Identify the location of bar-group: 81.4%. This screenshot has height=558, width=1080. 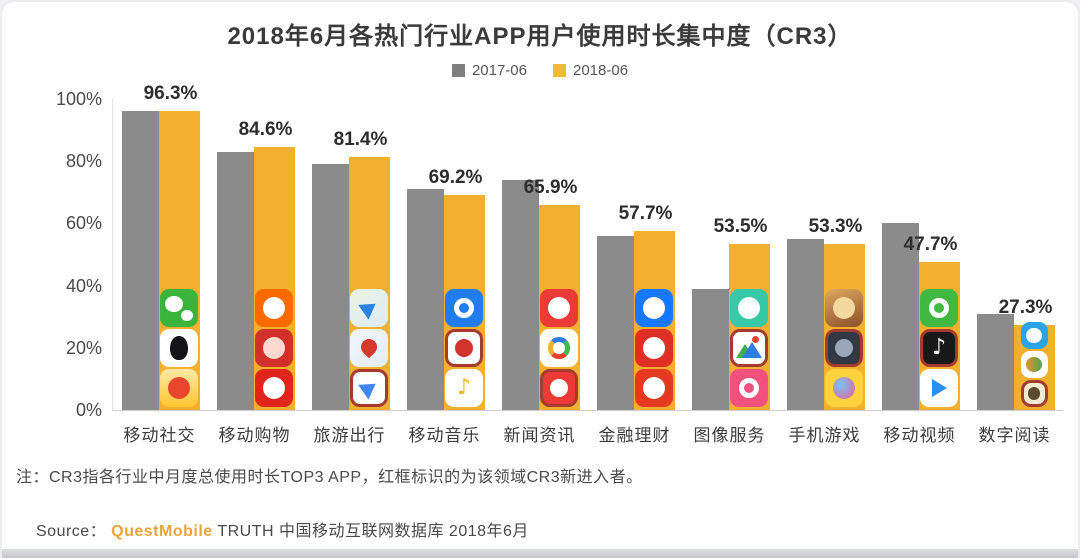
(350, 254).